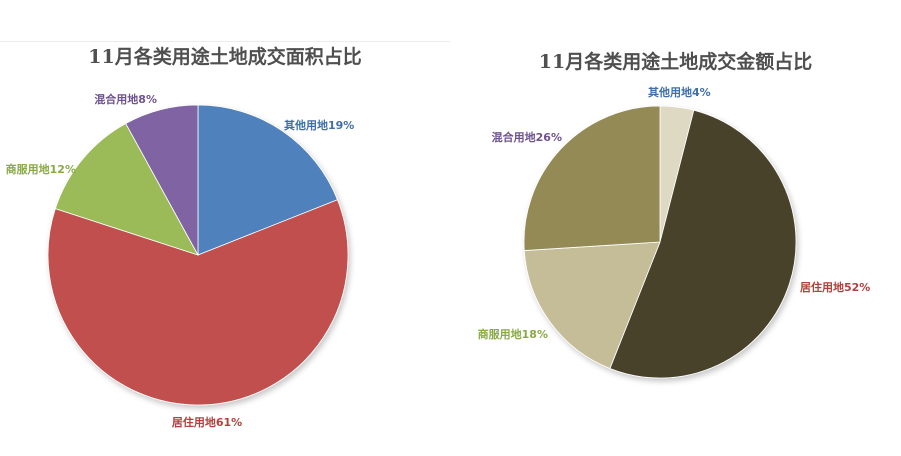  Describe the element at coordinates (319, 125) in the screenshot. I see `slice-label: 其他用地19%` at that location.